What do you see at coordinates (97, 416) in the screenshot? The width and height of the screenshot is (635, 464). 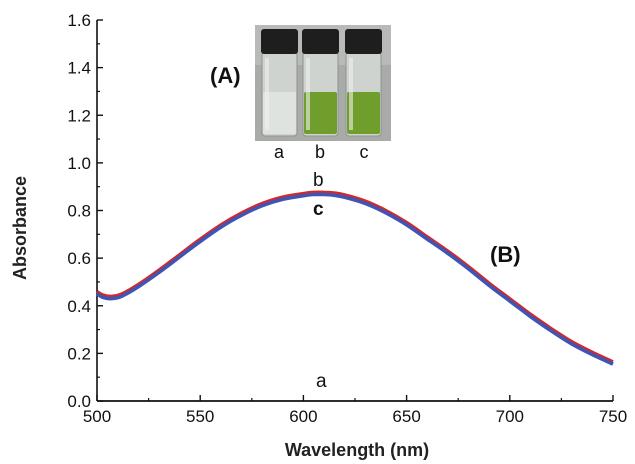 I see `x-tick-label: 500` at bounding box center [97, 416].